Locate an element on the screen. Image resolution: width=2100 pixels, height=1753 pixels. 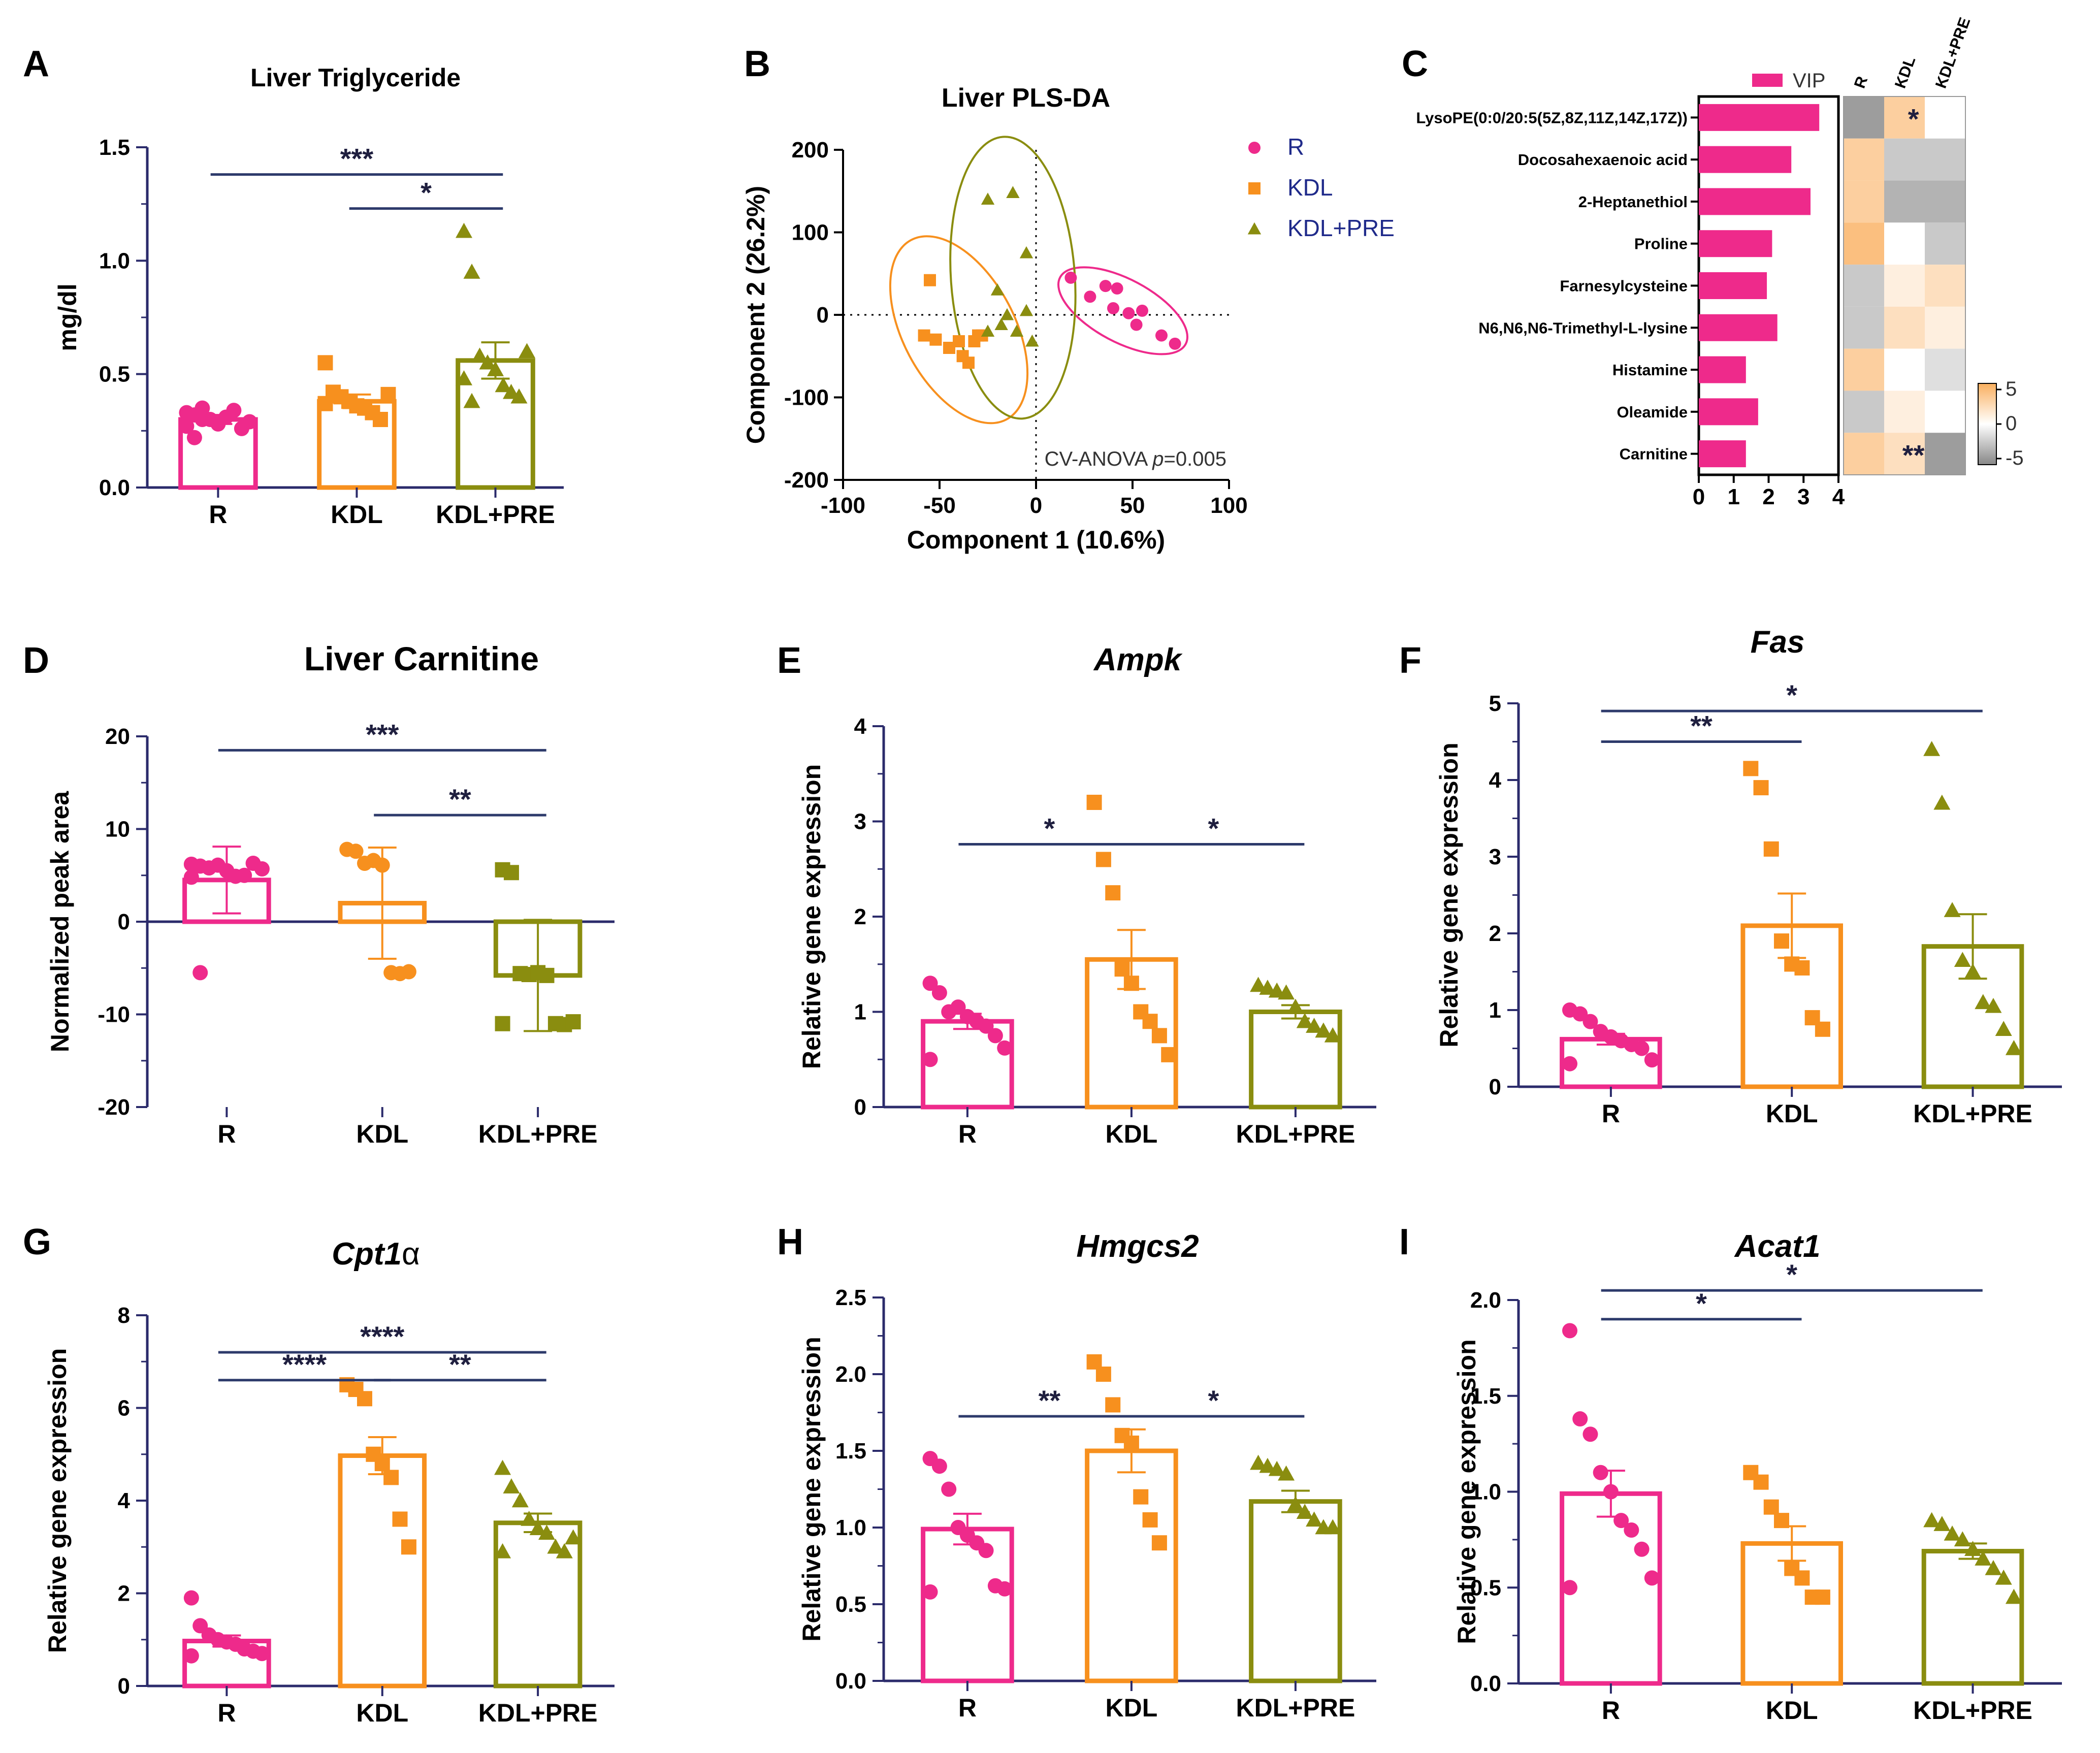
y-tick-label: 3 is located at coordinates (1495, 857).